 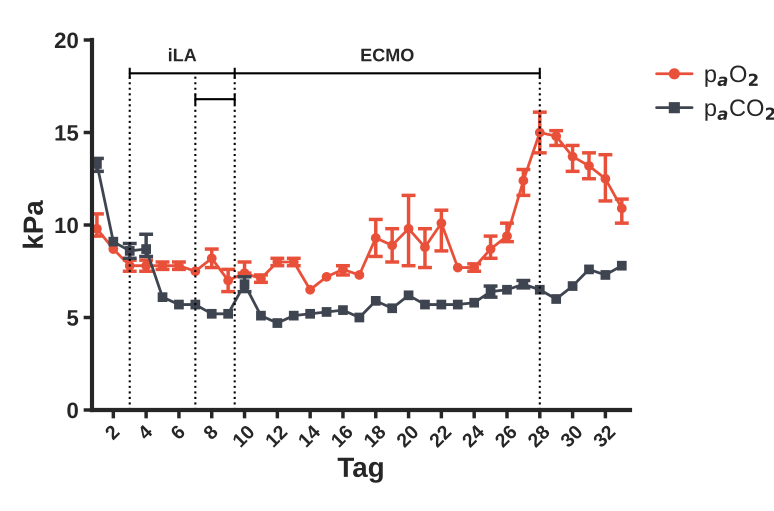 I want to click on x-axis-title: Tag, so click(x=360, y=470).